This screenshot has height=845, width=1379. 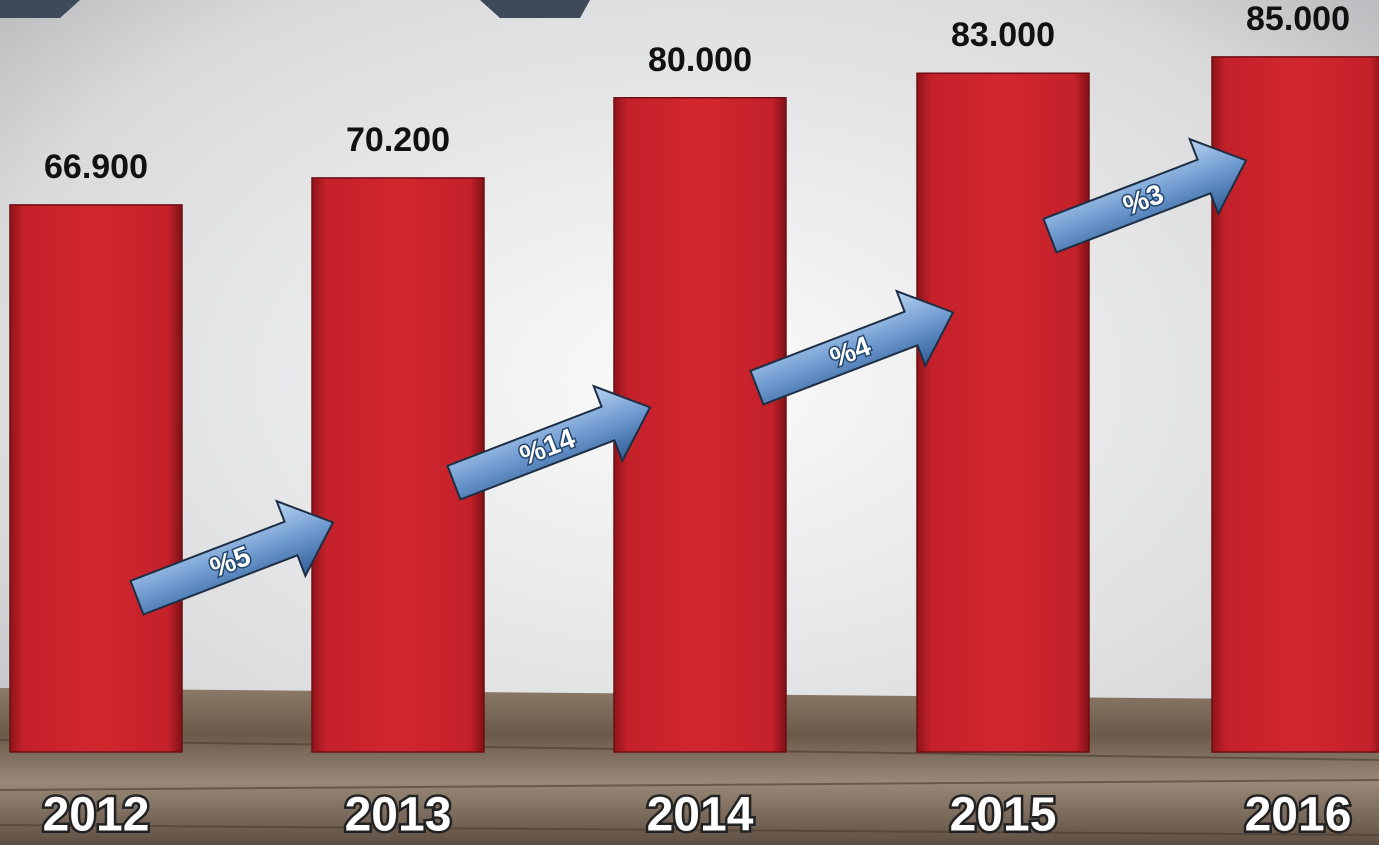 What do you see at coordinates (549, 442) in the screenshot?
I see `arrow: %14` at bounding box center [549, 442].